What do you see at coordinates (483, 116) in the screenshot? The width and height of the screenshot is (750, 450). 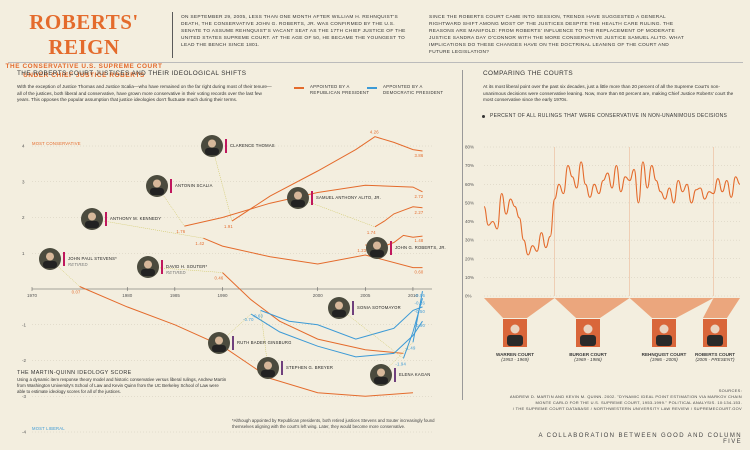 I see `bullet-dot` at bounding box center [483, 116].